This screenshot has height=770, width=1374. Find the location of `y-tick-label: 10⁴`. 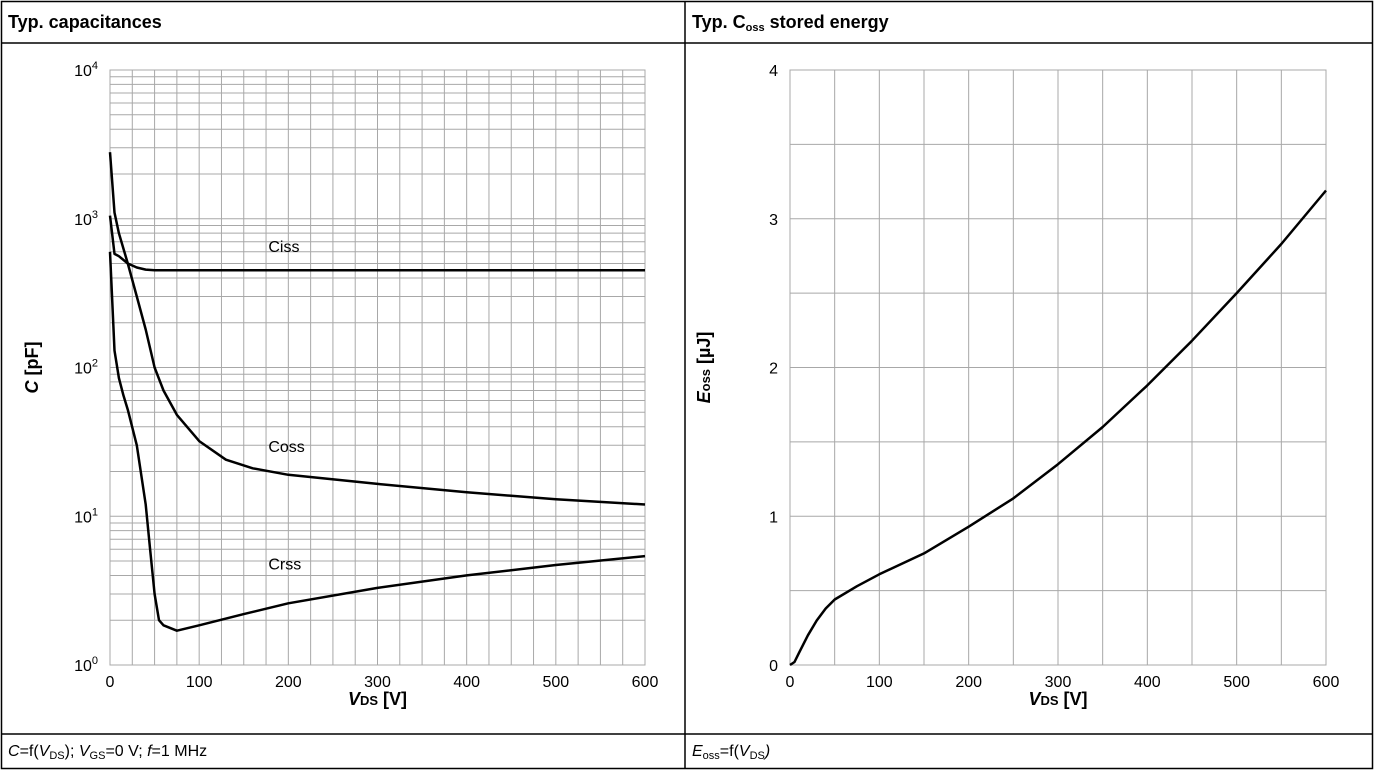

y-tick-label: 10⁴ is located at coordinates (86, 70).